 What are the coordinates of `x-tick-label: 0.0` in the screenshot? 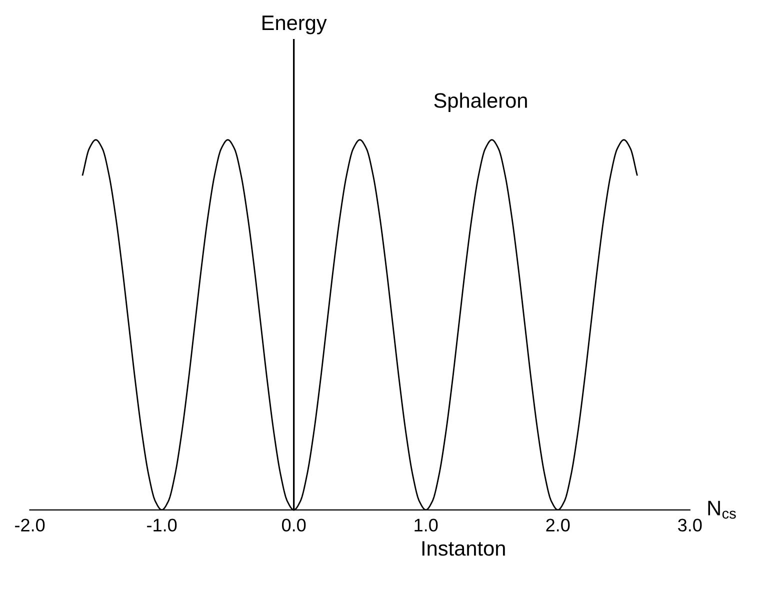 It's located at (294, 525).